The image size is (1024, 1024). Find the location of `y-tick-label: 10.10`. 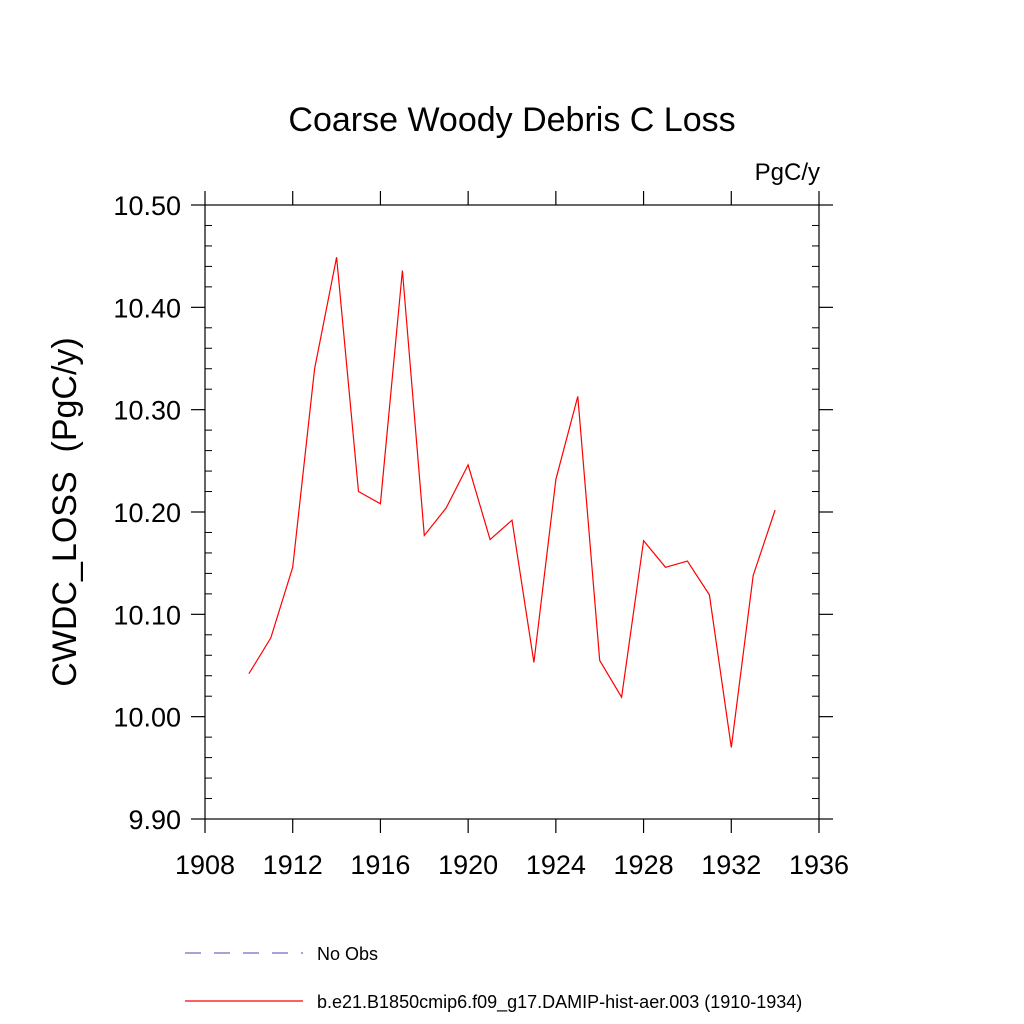

y-tick-label: 10.10 is located at coordinates (147, 615).